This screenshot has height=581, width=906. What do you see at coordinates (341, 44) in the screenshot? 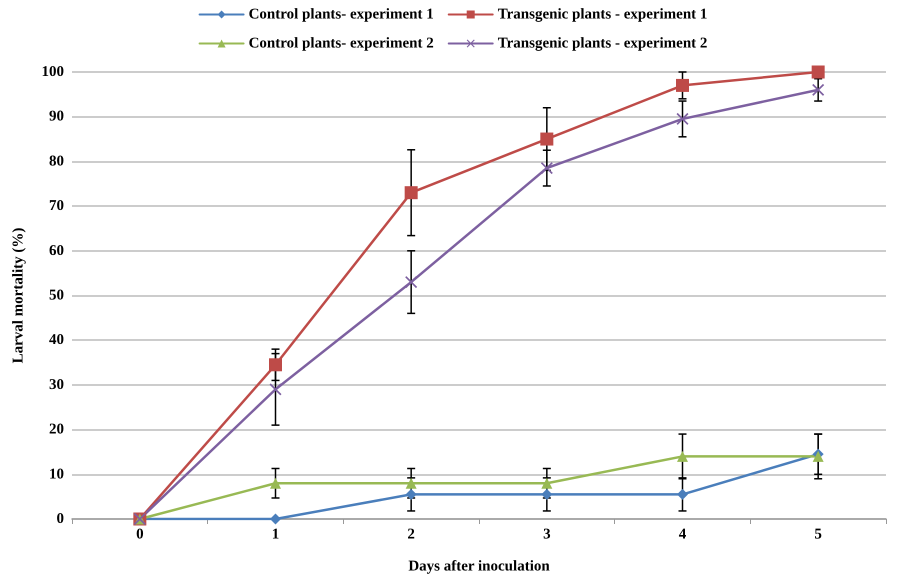
I see `legend-label: Control plants- experiment 2` at bounding box center [341, 44].